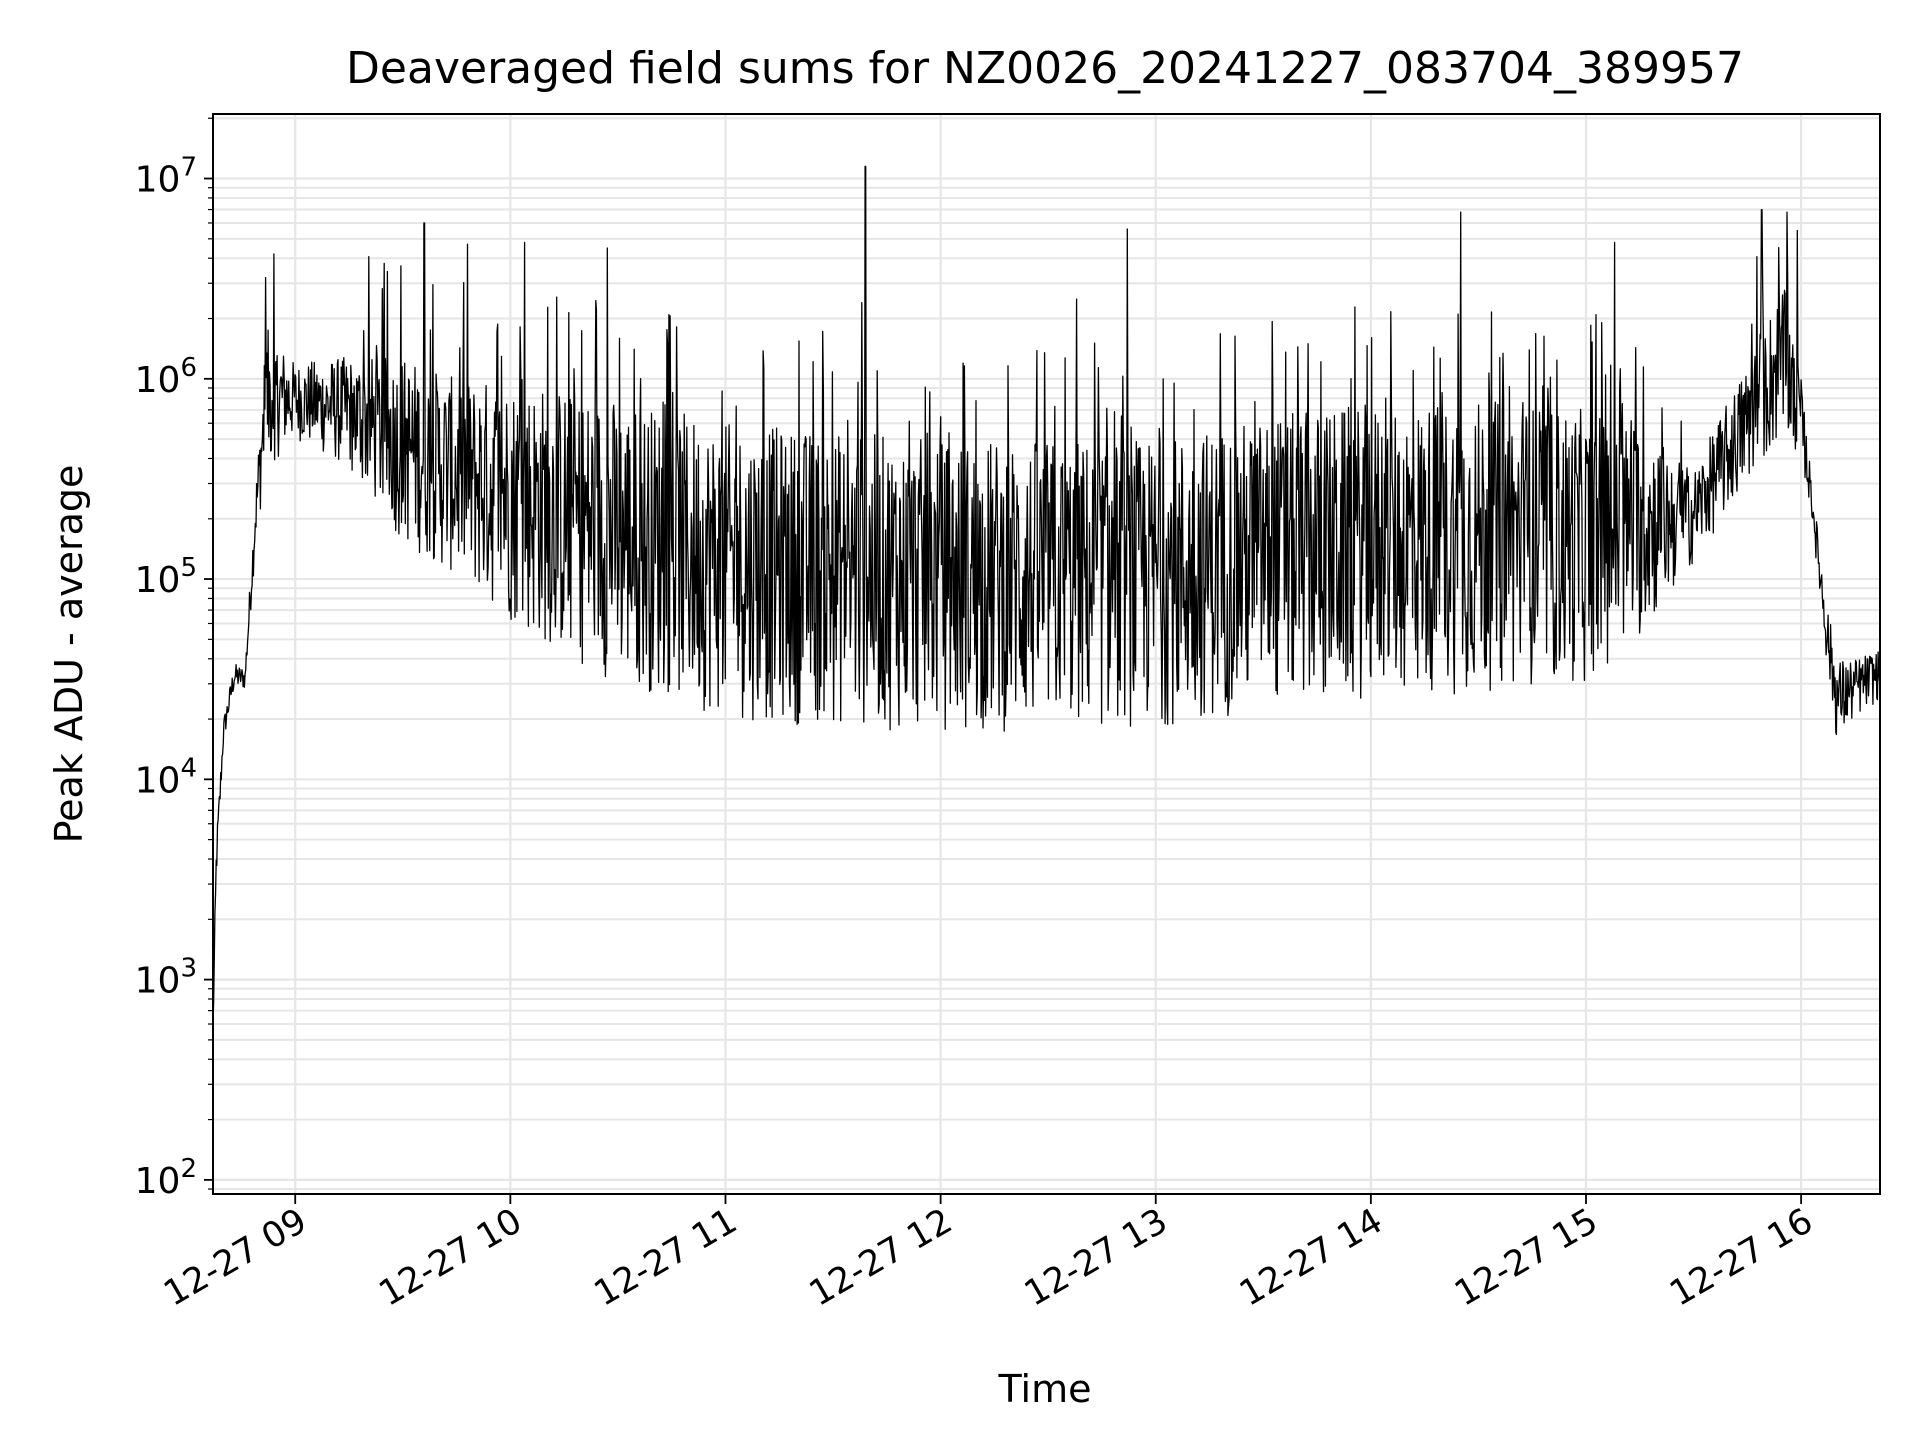  Describe the element at coordinates (166, 777) in the screenshot. I see `y-tick-label: 10⁴` at that location.